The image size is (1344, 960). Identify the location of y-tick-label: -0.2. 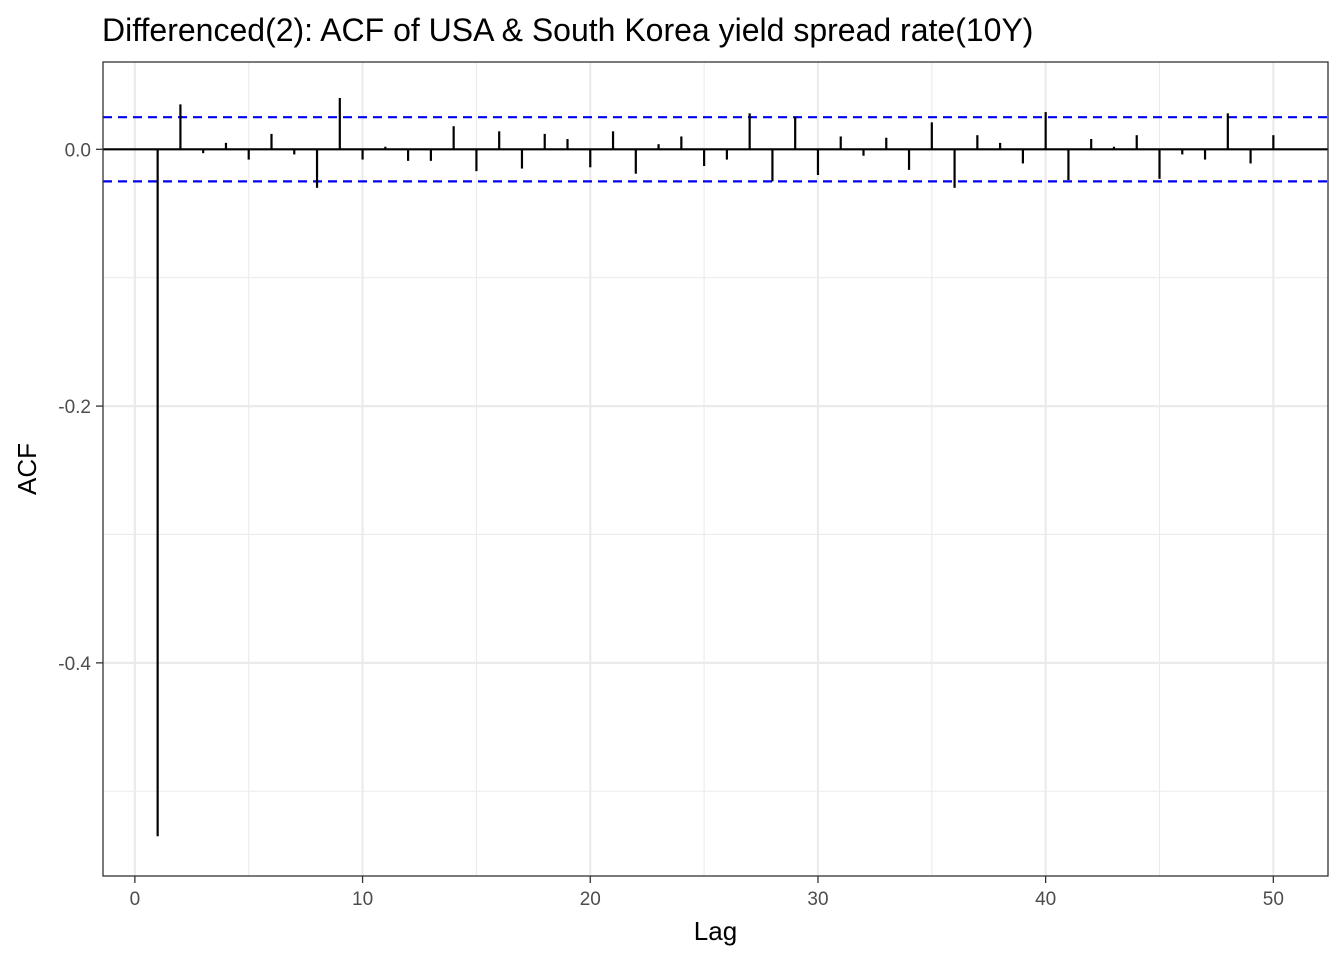
(74, 407).